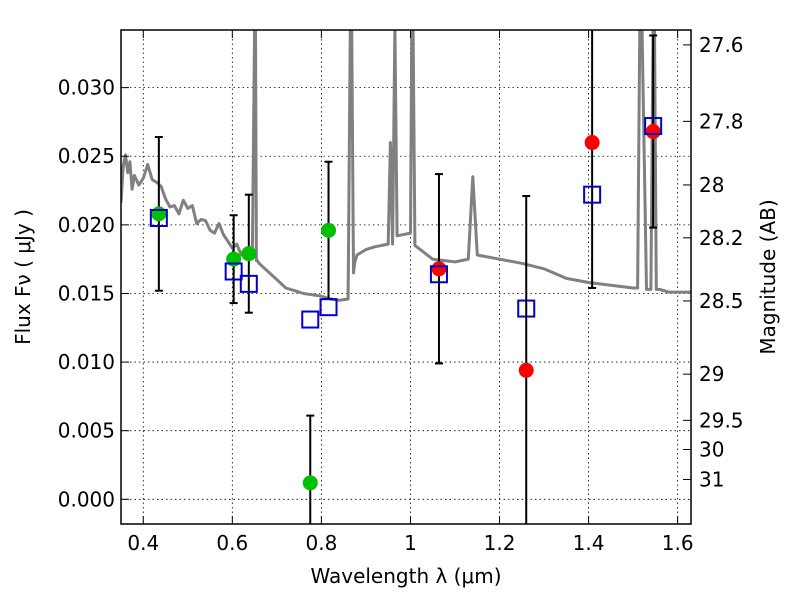 The height and width of the screenshot is (604, 800). I want to click on y-tick-label: 0.030, so click(86, 88).